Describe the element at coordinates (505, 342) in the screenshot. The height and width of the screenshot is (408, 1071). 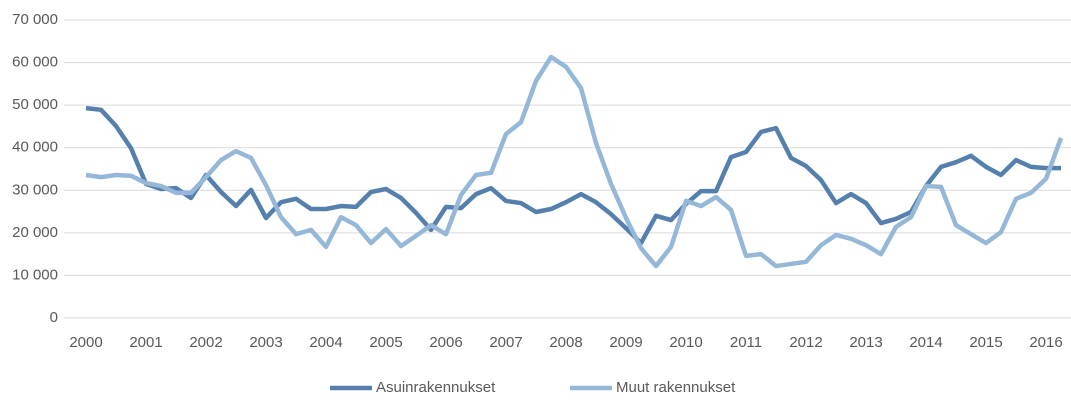
I see `x-tick-label: 2007` at that location.